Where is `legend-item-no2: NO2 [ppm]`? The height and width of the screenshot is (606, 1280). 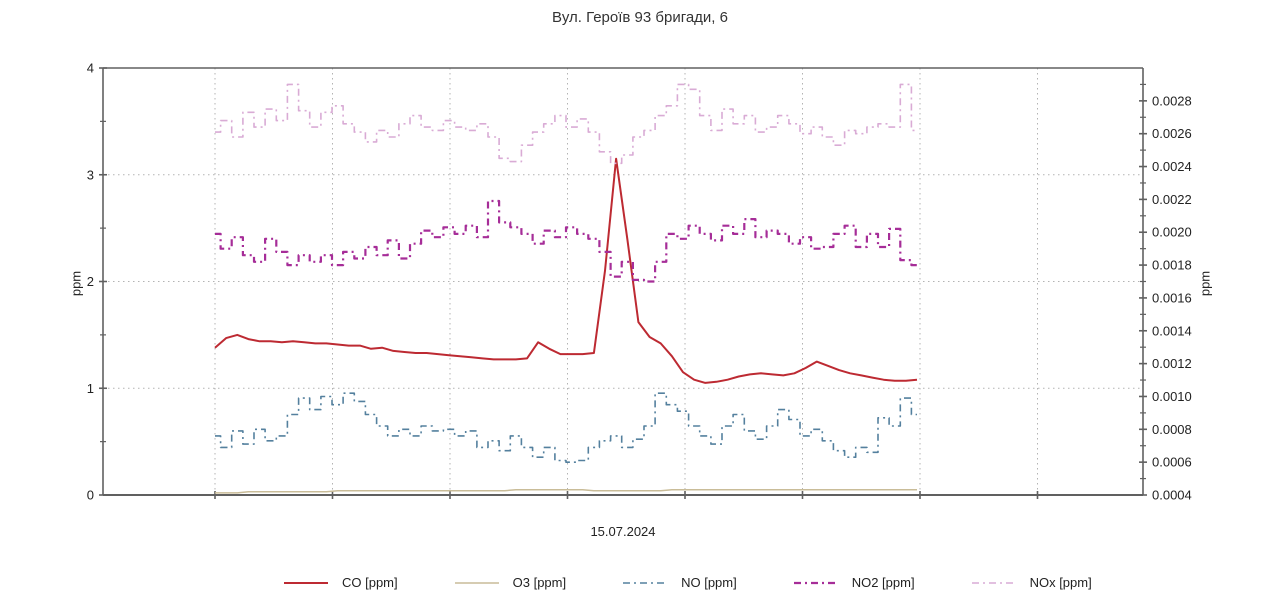 legend-item-no2: NO2 [ppm] is located at coordinates (854, 582).